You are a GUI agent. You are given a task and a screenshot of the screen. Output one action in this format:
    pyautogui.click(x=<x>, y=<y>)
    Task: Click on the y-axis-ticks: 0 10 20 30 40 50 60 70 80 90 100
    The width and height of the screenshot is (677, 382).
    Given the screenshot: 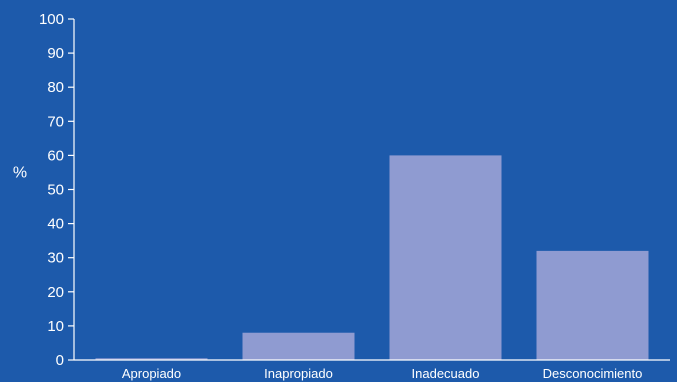 What is the action you would take?
    pyautogui.click(x=56, y=190)
    